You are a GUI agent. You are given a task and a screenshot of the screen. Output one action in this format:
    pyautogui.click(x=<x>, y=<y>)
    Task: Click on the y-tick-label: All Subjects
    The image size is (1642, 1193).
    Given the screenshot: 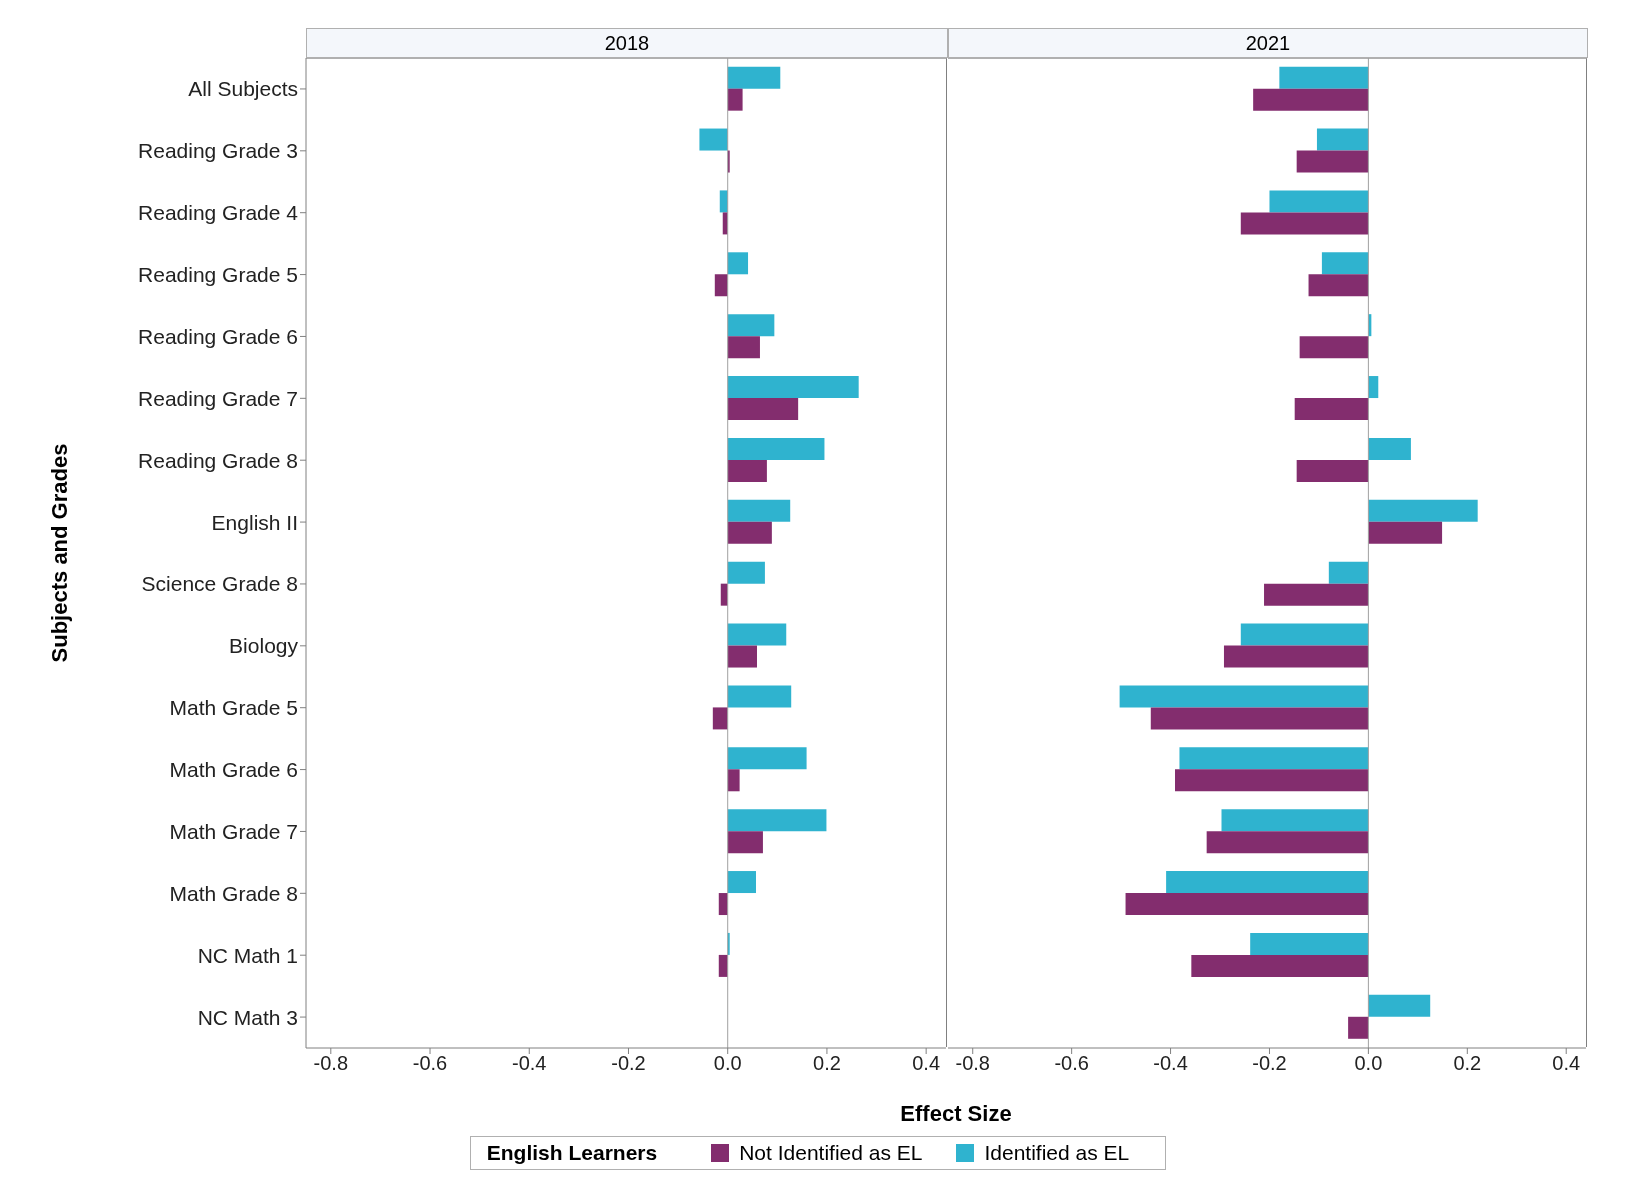 What is the action you would take?
    pyautogui.click(x=243, y=89)
    